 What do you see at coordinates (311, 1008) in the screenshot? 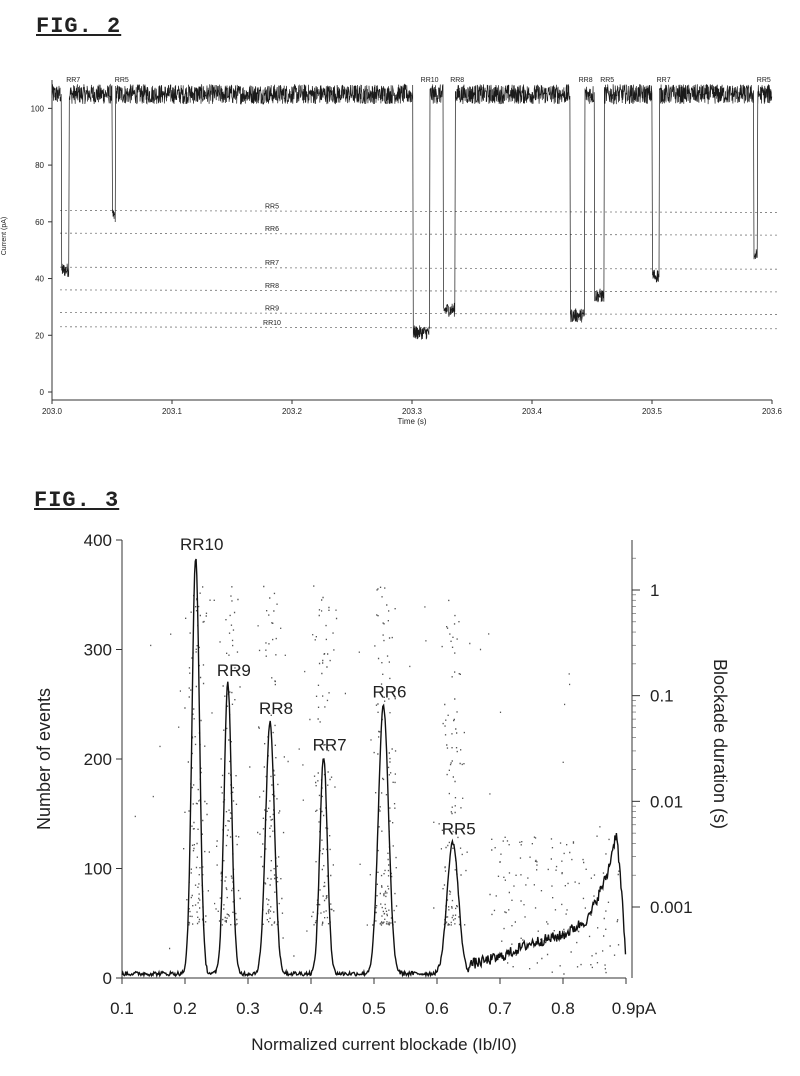
I see `fig3-x-tick-label: 0.4` at bounding box center [311, 1008].